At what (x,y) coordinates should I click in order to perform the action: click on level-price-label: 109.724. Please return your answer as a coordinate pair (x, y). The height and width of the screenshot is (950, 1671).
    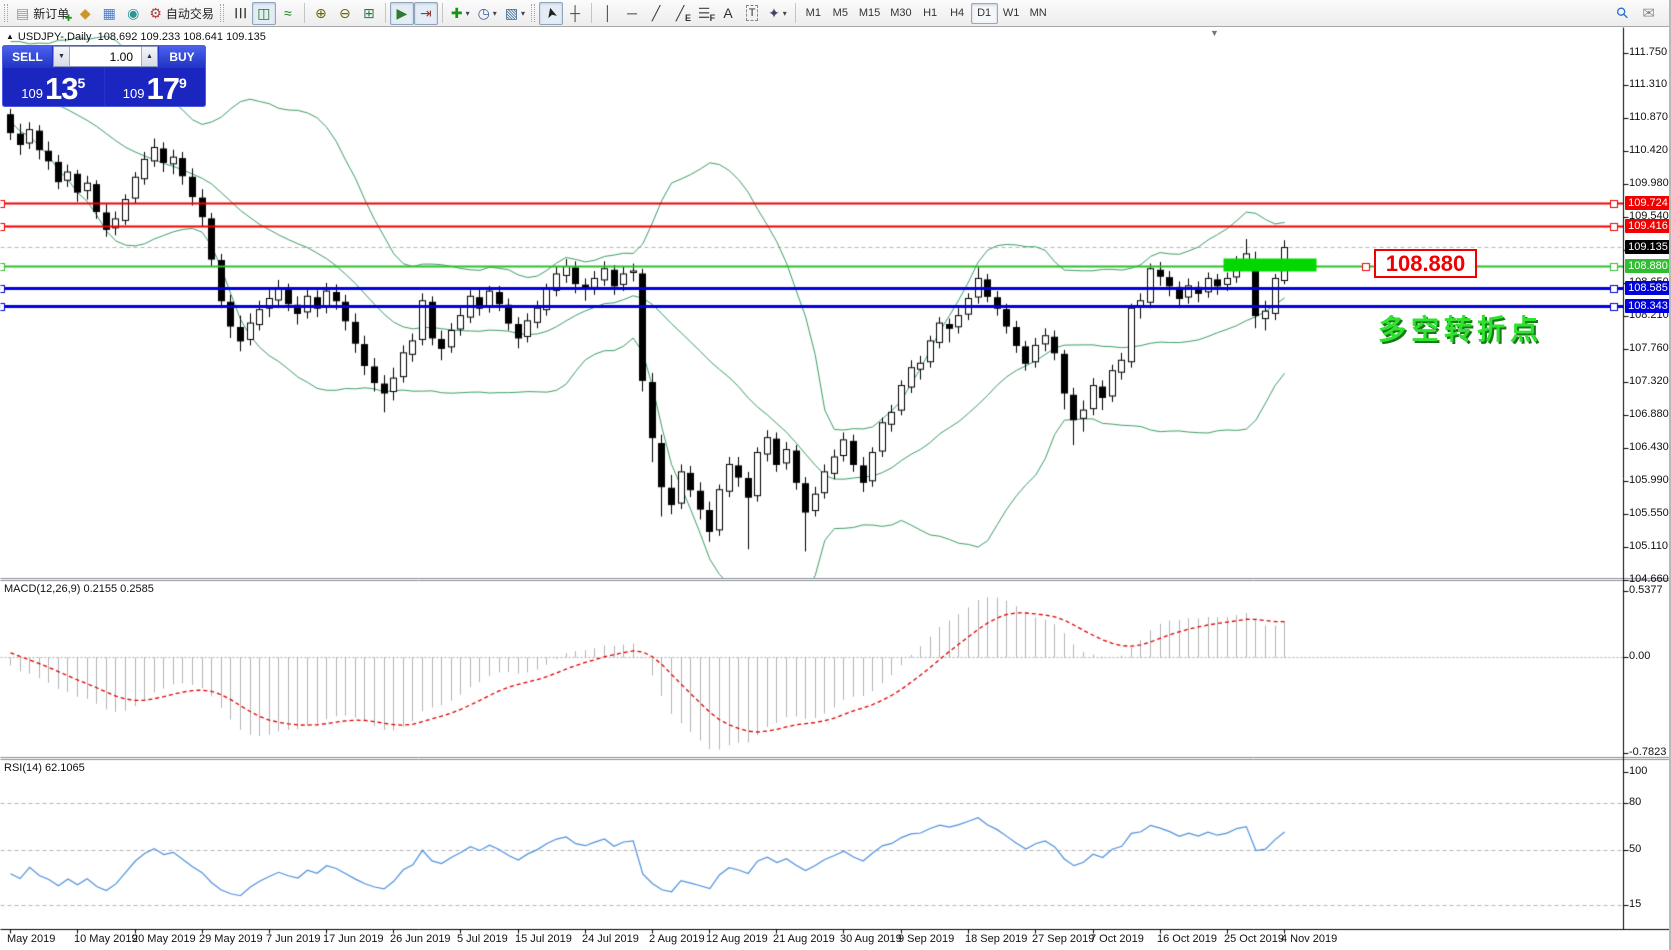
    Looking at the image, I should click on (1647, 203).